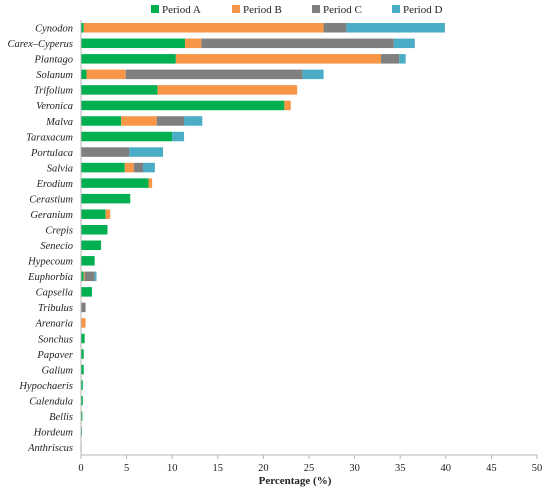 The image size is (550, 487). I want to click on category-label: Sonchus, so click(55, 339).